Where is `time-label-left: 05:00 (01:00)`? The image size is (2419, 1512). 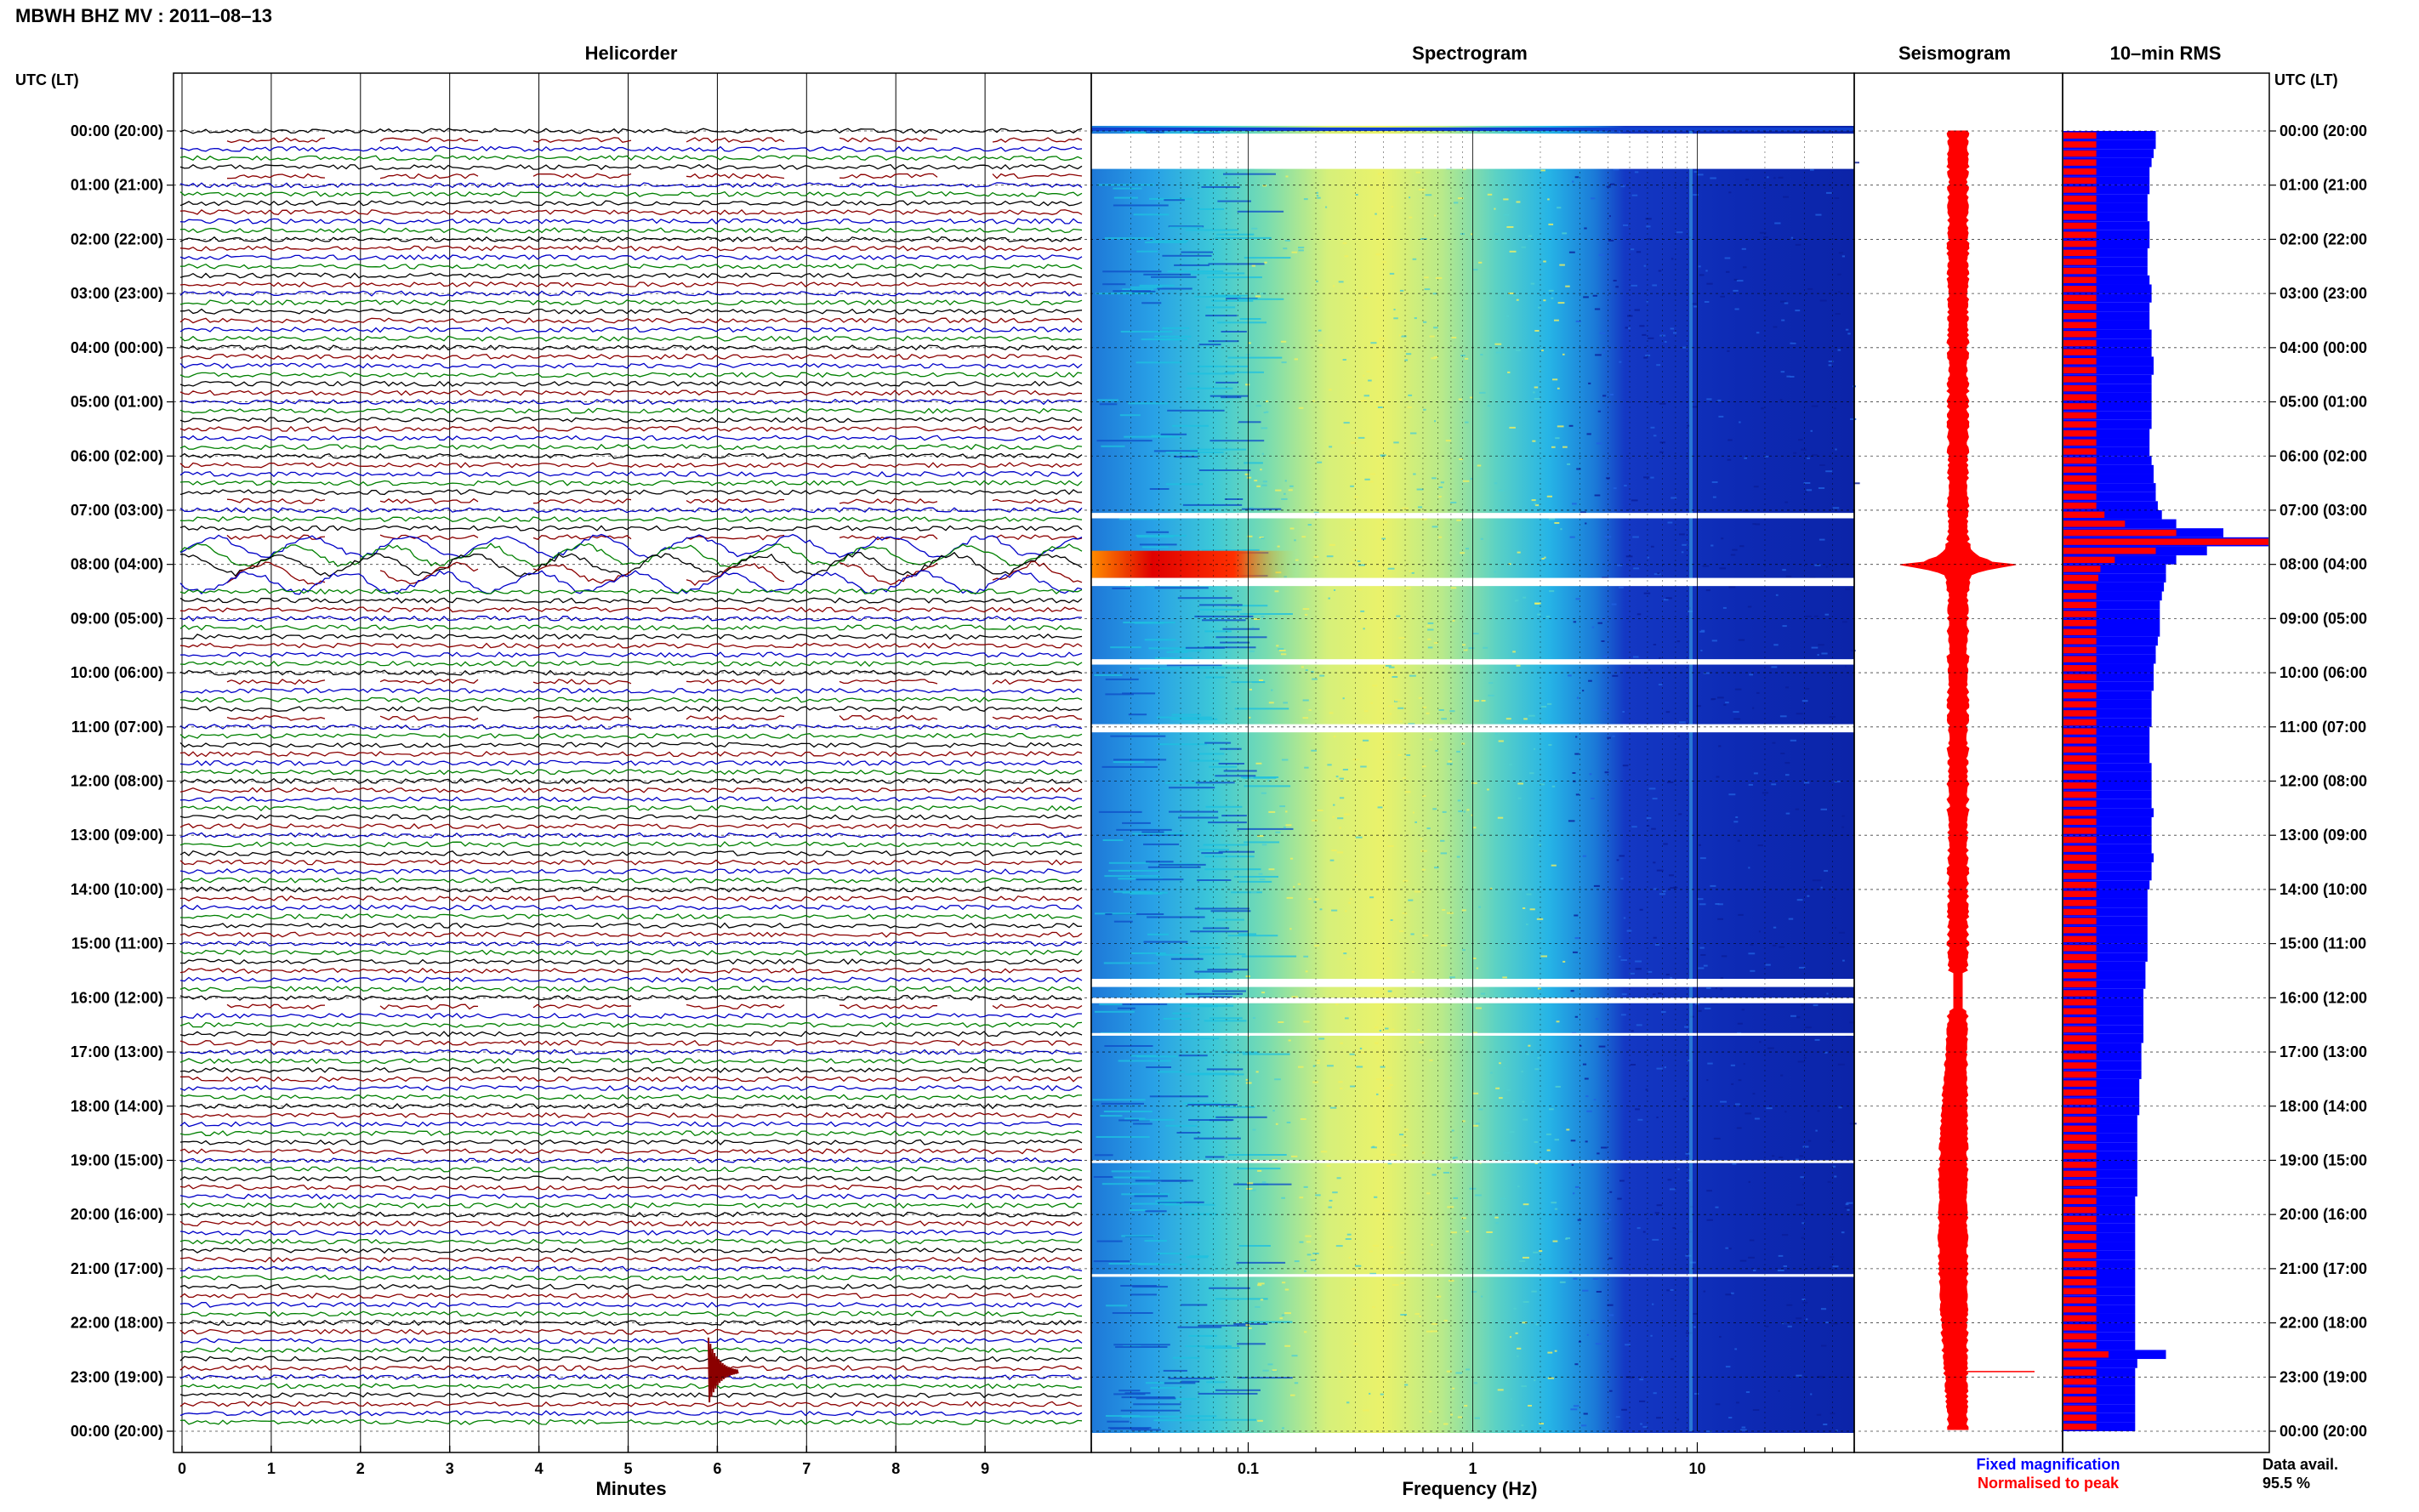 time-label-left: 05:00 (01:00) is located at coordinates (117, 402).